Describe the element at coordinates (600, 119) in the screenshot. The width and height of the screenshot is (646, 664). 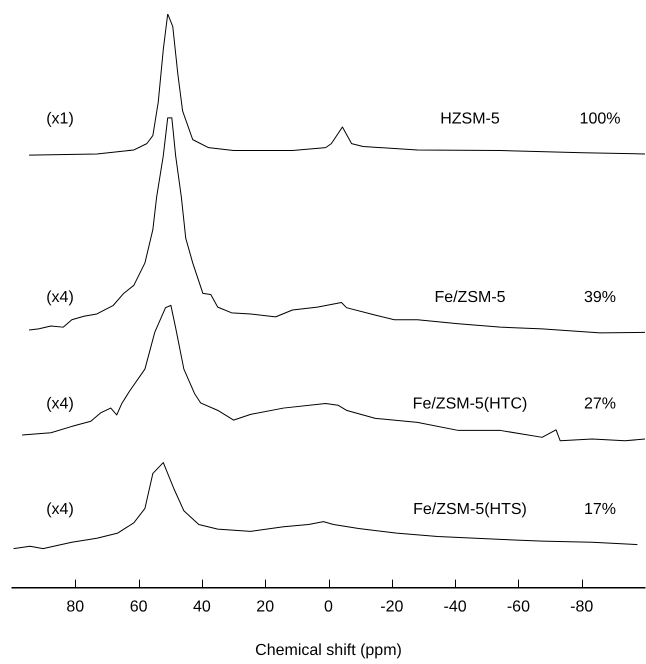
I see `annotation: 100%` at that location.